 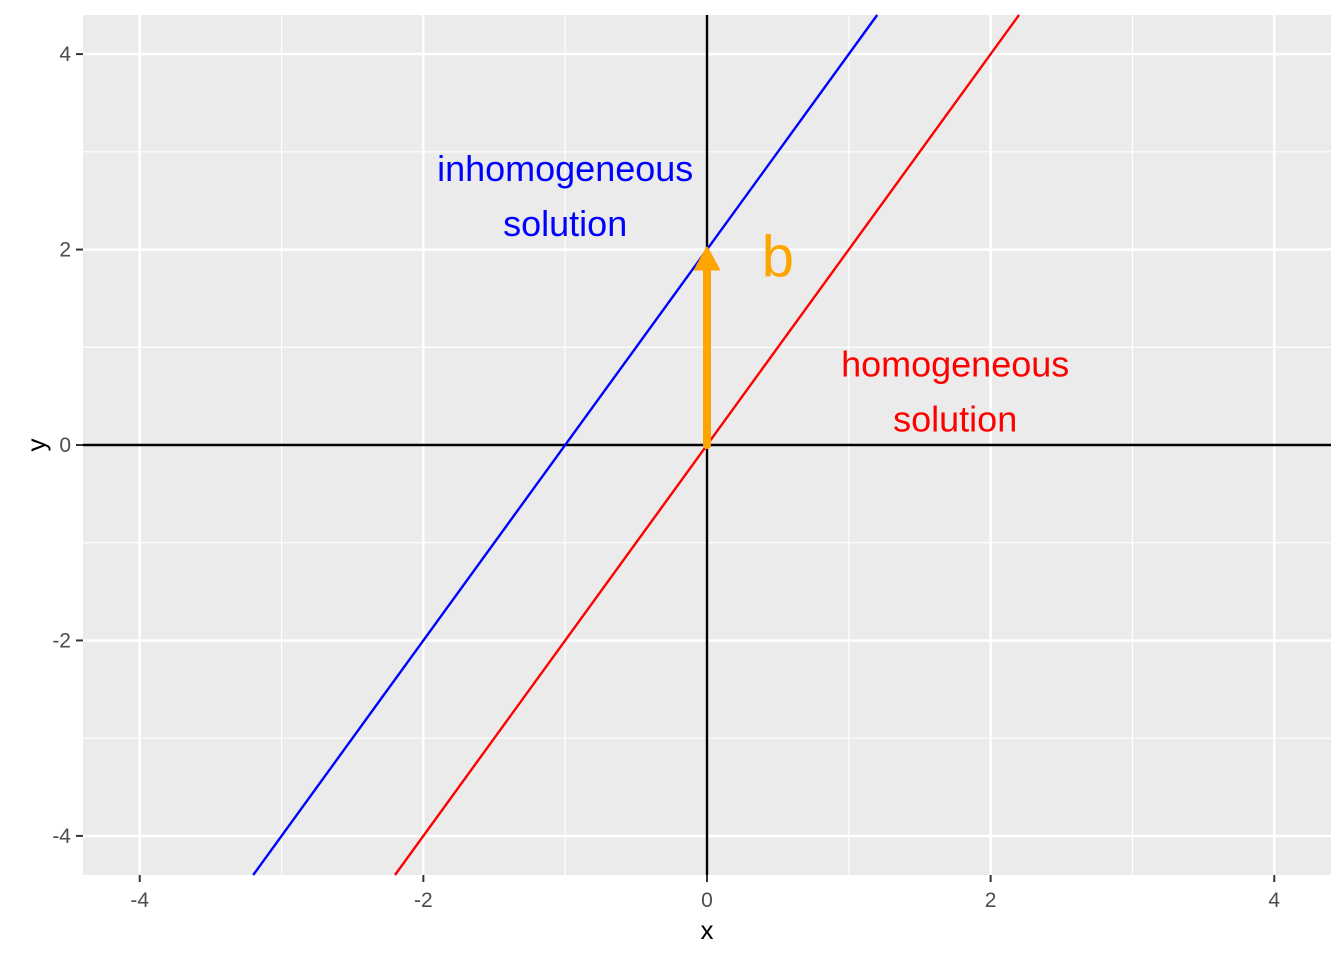 What do you see at coordinates (61, 836) in the screenshot?
I see `y-tick-label: -4` at bounding box center [61, 836].